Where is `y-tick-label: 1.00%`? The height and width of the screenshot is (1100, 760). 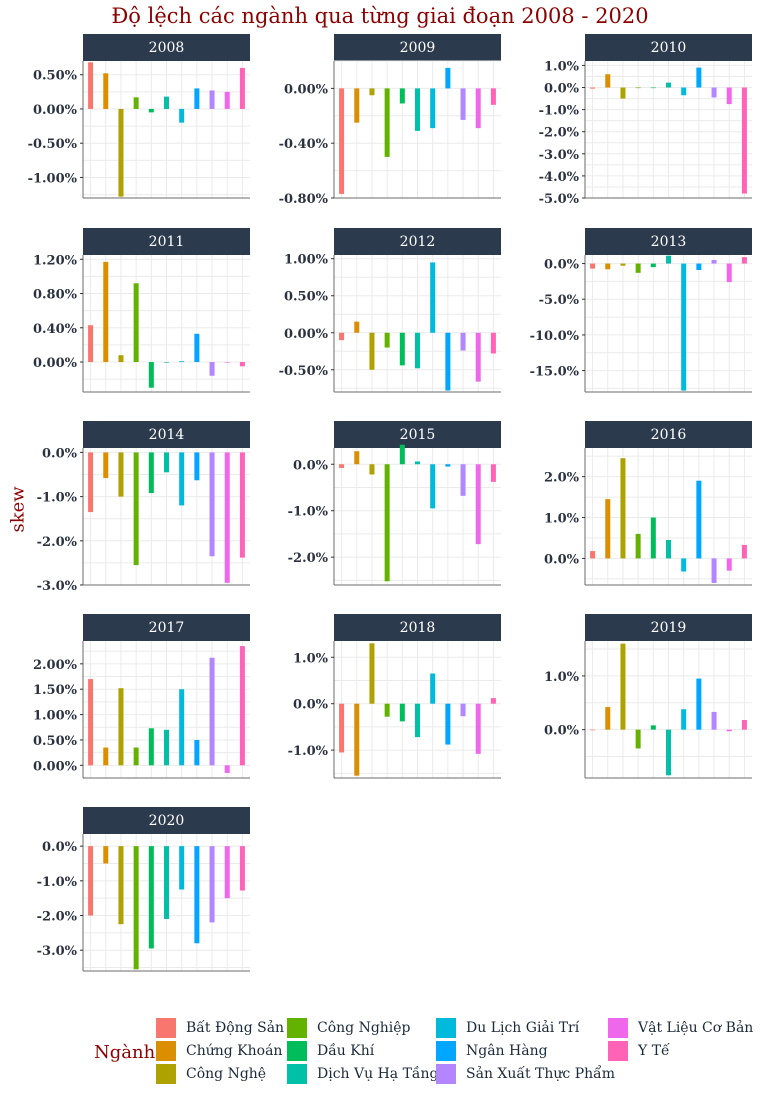 y-tick-label: 1.00% is located at coordinates (306, 260).